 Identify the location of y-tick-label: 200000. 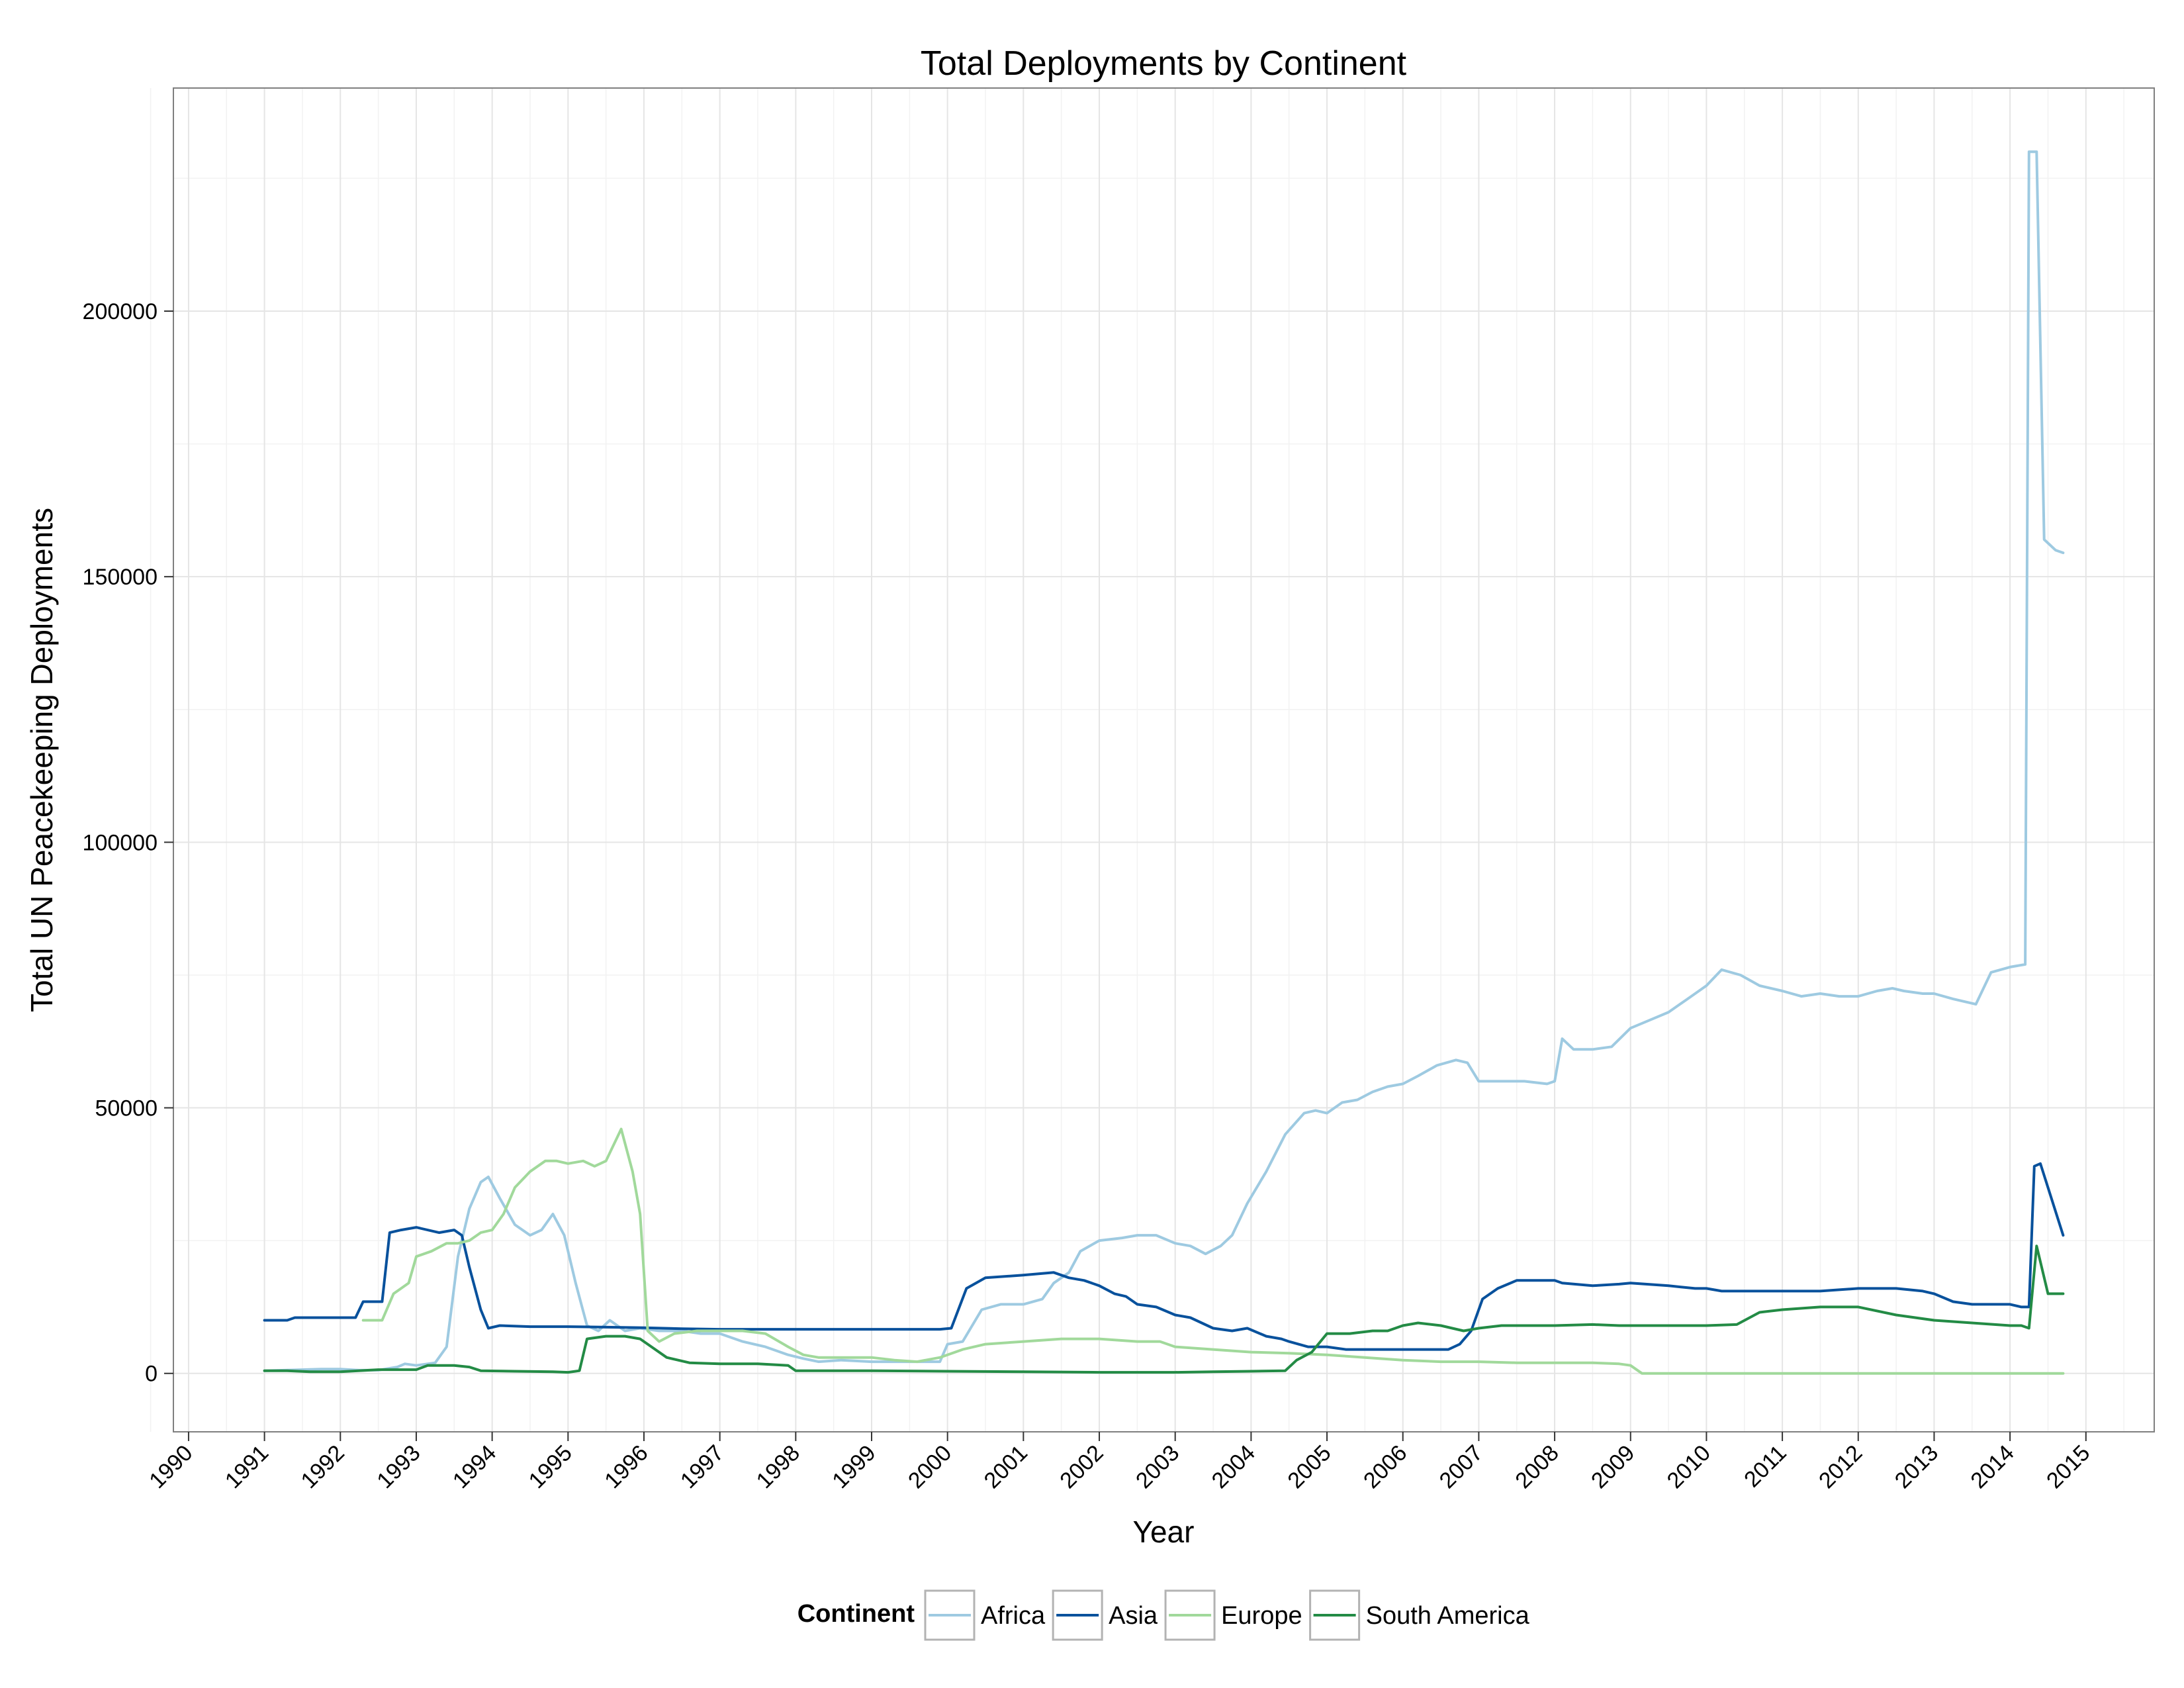
(121, 311).